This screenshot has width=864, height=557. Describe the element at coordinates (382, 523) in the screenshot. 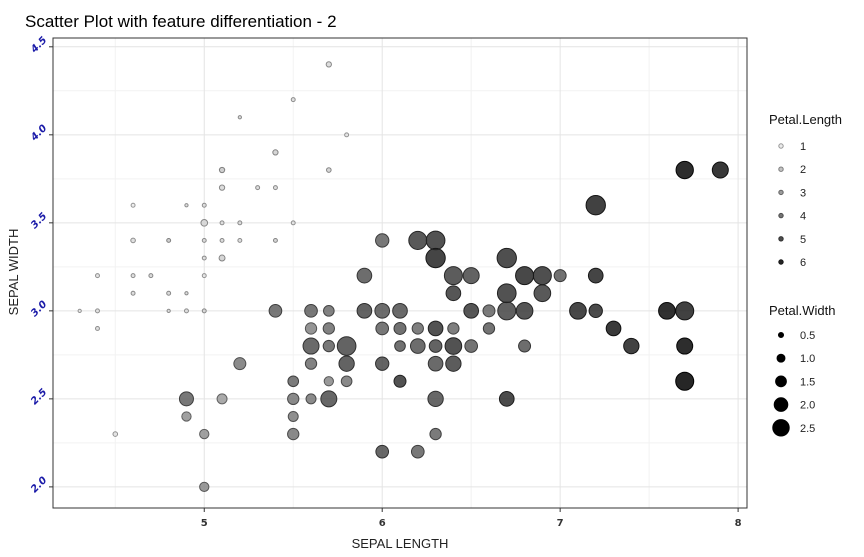

I see `x-tick-label: 6` at that location.